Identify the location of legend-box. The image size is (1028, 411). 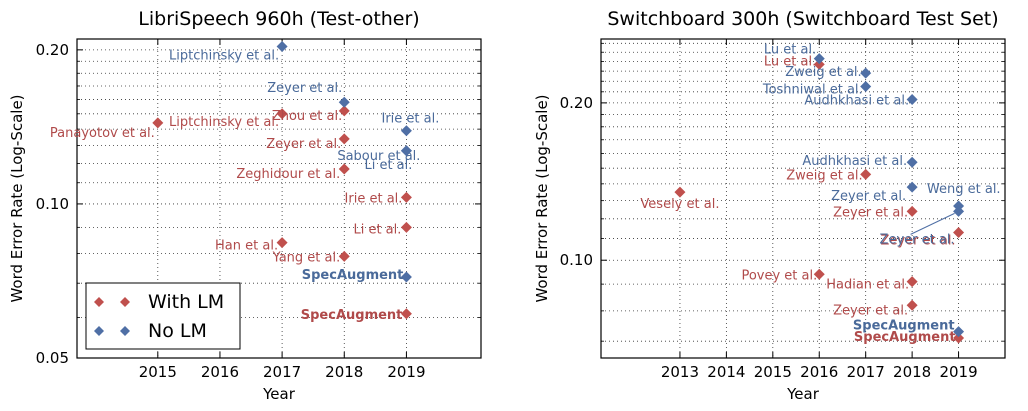
(163, 316).